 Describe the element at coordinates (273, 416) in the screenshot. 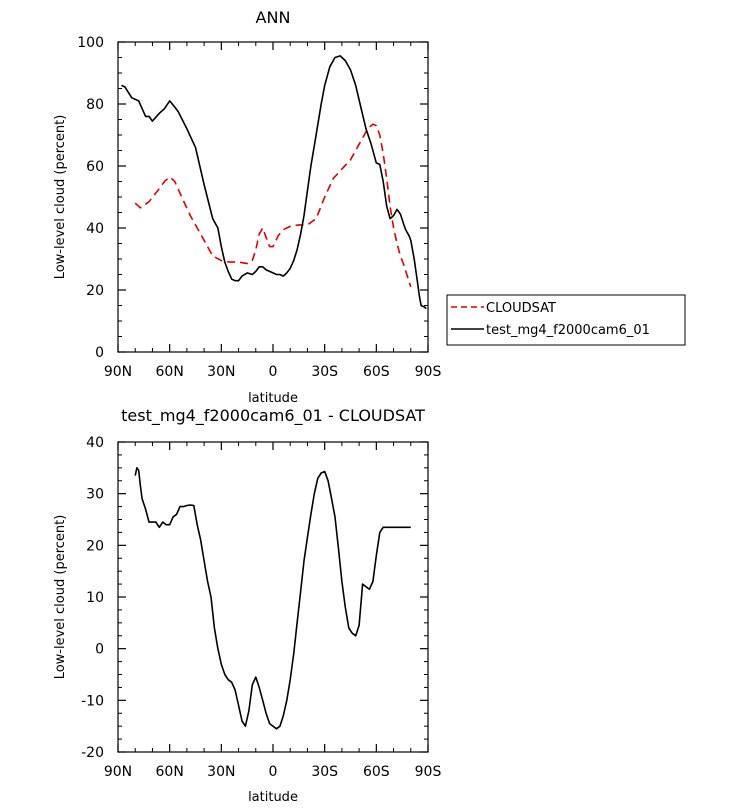

I see `panel-title: test_mg4_f2000cam6_01 - CLOUDSAT` at that location.